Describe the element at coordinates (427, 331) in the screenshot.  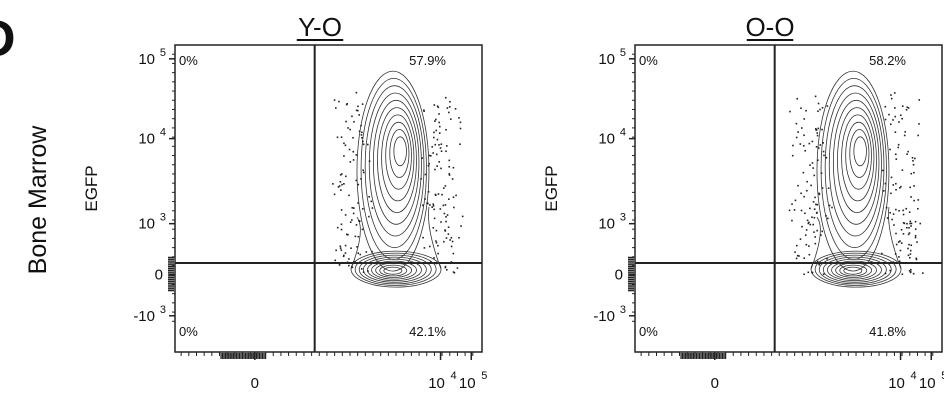
I see `quadrant-label-bottom-right: 42.1%` at that location.